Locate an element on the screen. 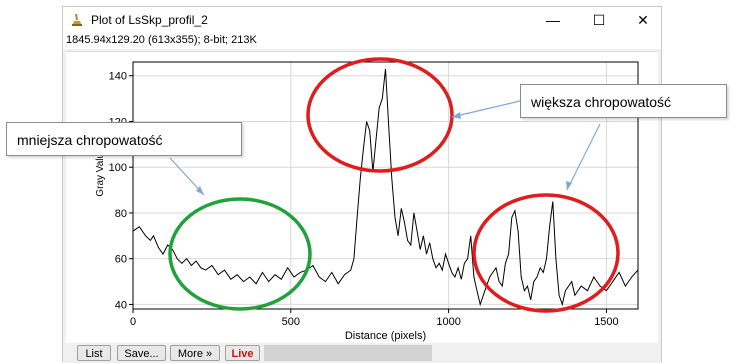  image-info-bar: 1845.94x129.20 (613x355); 8-bit; 213K is located at coordinates (362, 41).